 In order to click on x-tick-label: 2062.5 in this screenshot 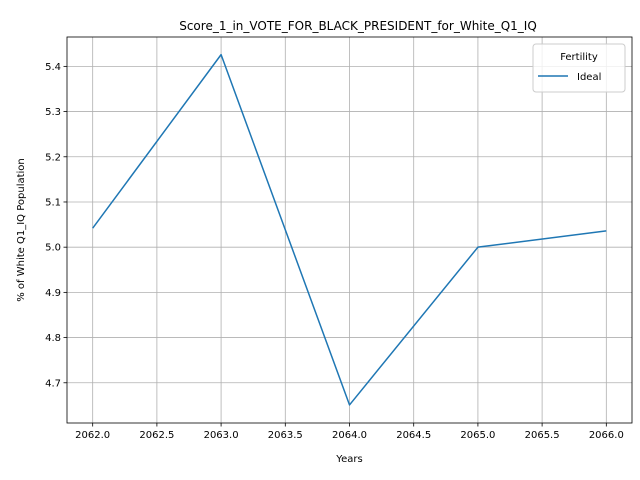, I will do `click(156, 435)`.